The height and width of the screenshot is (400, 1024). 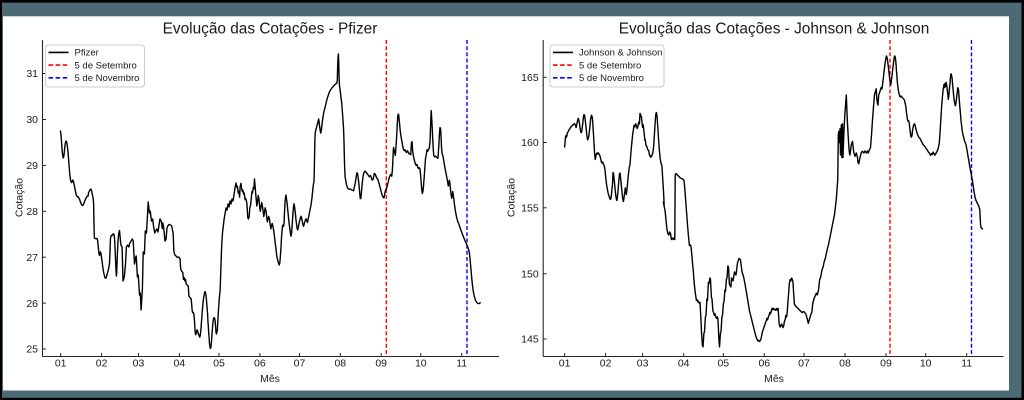 I want to click on svg-text: 30, so click(x=32, y=120).